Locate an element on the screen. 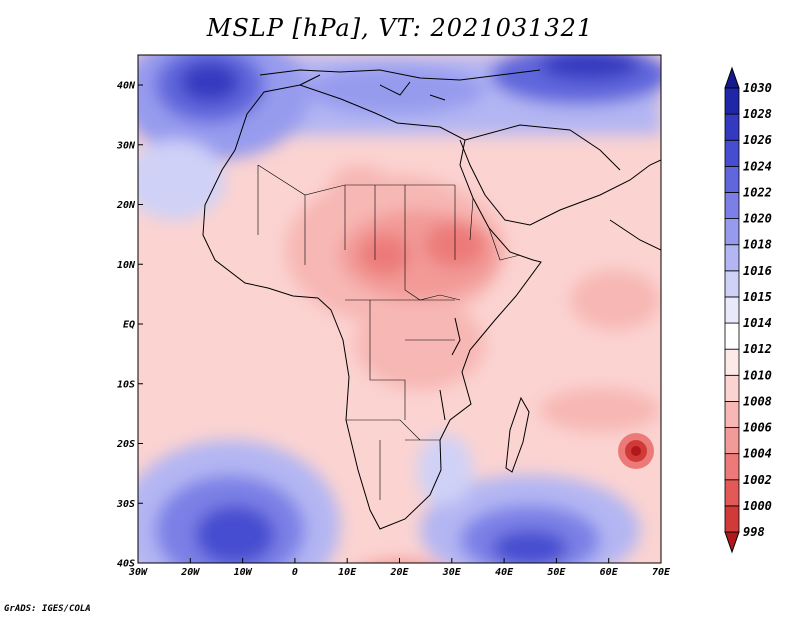 This screenshot has width=800, height=618. colorbar-label: 1016 is located at coordinates (757, 271).